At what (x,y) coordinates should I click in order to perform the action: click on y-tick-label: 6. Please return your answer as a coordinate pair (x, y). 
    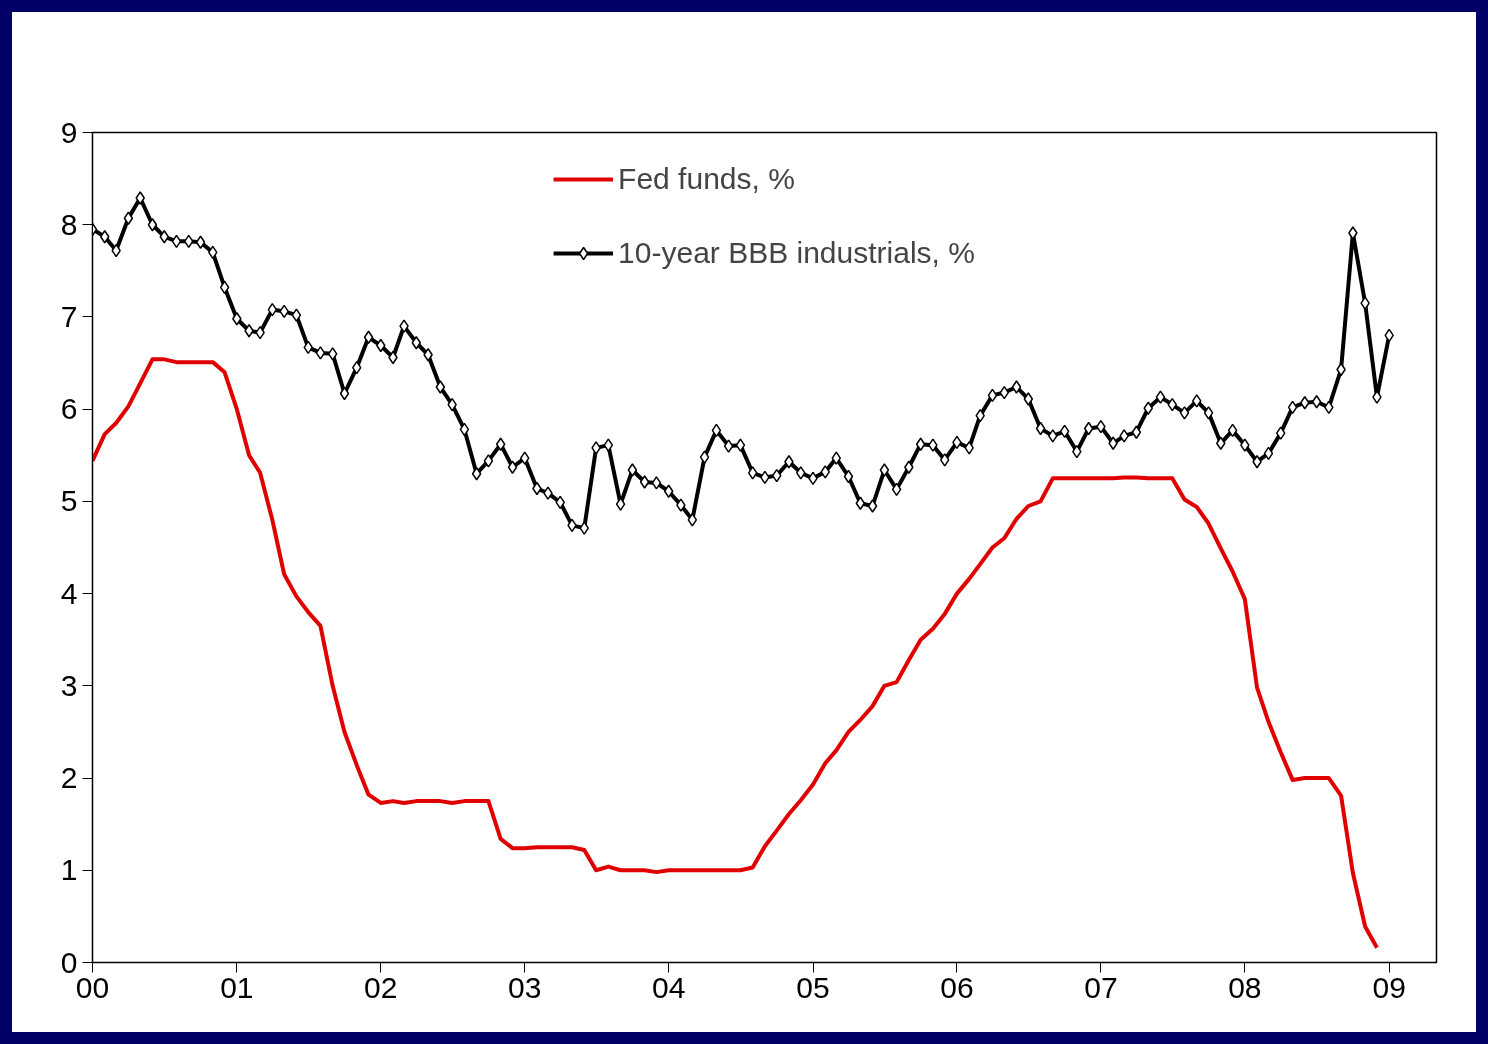
    Looking at the image, I should click on (69, 409).